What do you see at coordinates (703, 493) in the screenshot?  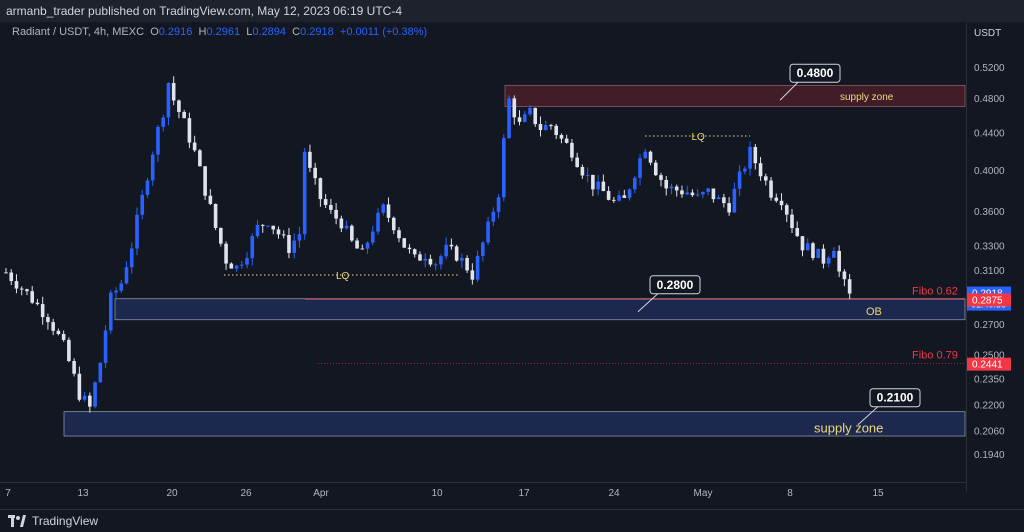 I see `x-tick-label: May` at bounding box center [703, 493].